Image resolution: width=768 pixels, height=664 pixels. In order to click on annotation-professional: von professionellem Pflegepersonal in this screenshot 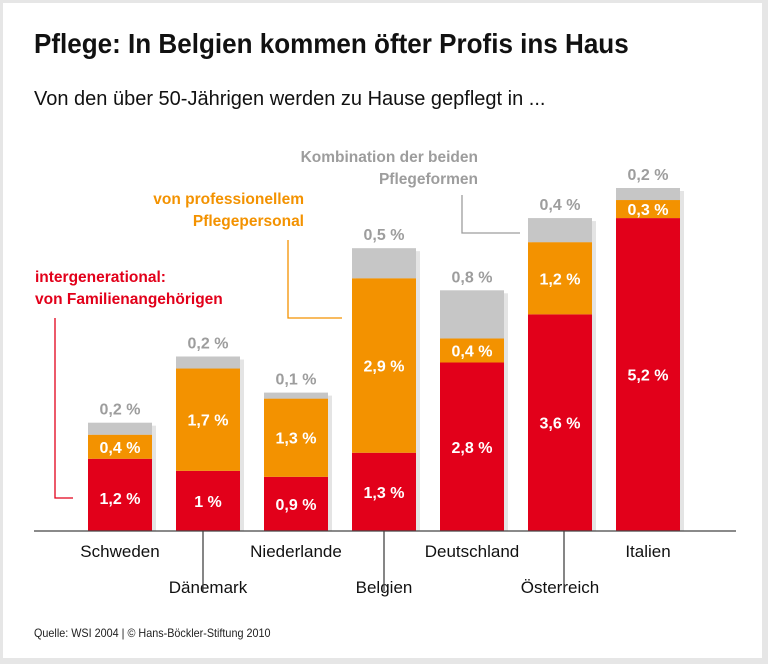, I will do `click(228, 211)`.